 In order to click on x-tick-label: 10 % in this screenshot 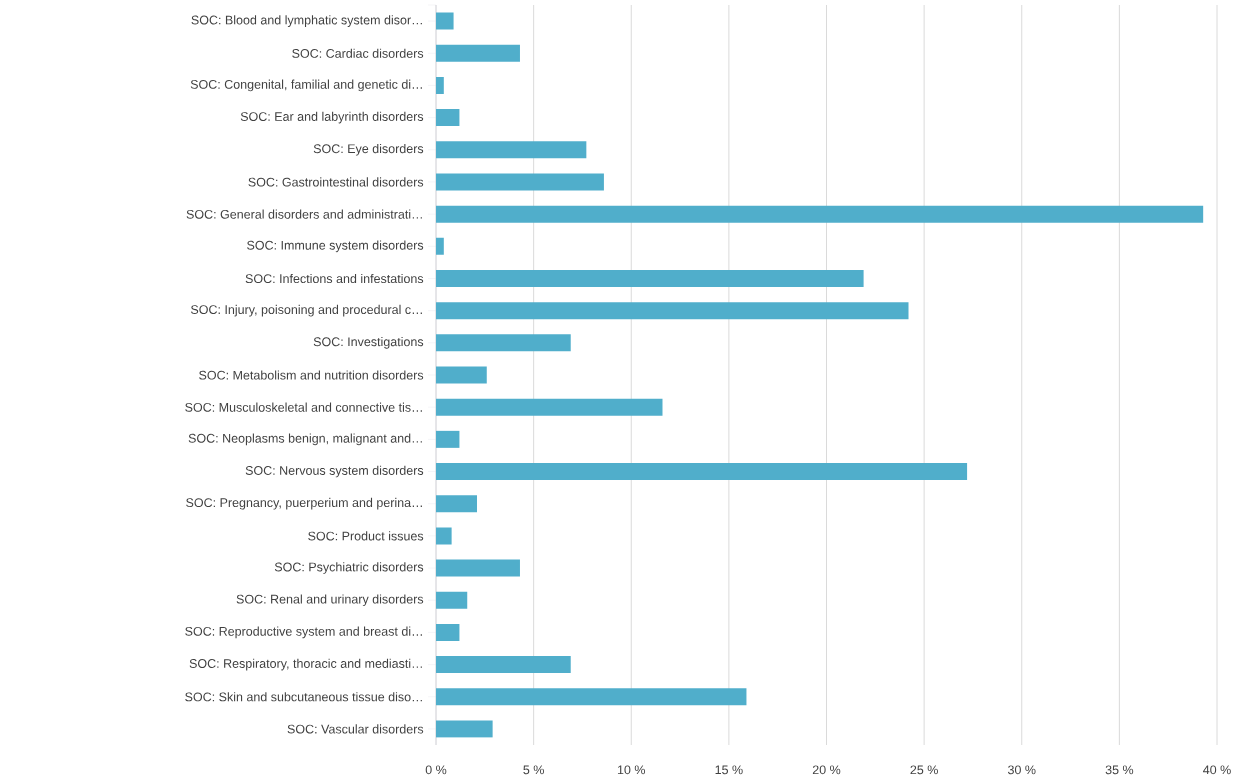, I will do `click(631, 770)`.